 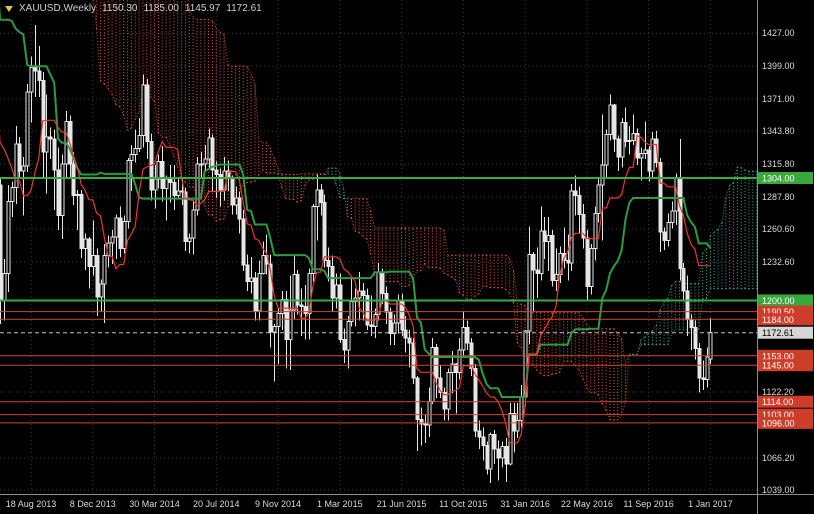 I want to click on price-tick-label: 1399.00, so click(x=778, y=66).